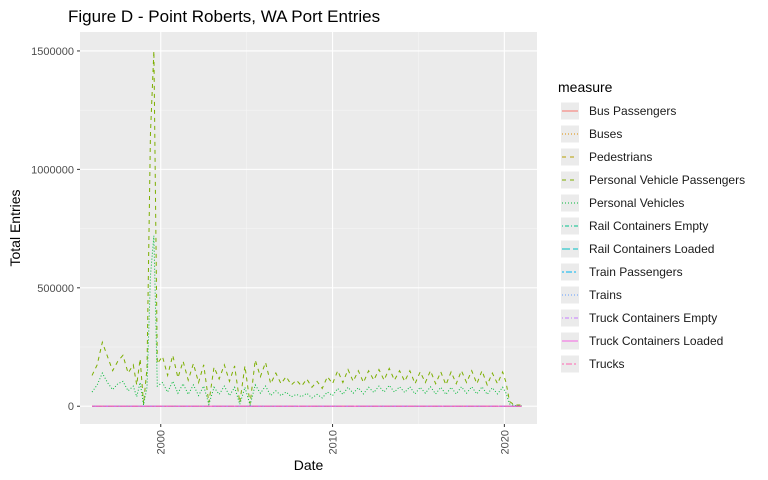  I want to click on legend-label: Truck Containers Loaded, so click(656, 341).